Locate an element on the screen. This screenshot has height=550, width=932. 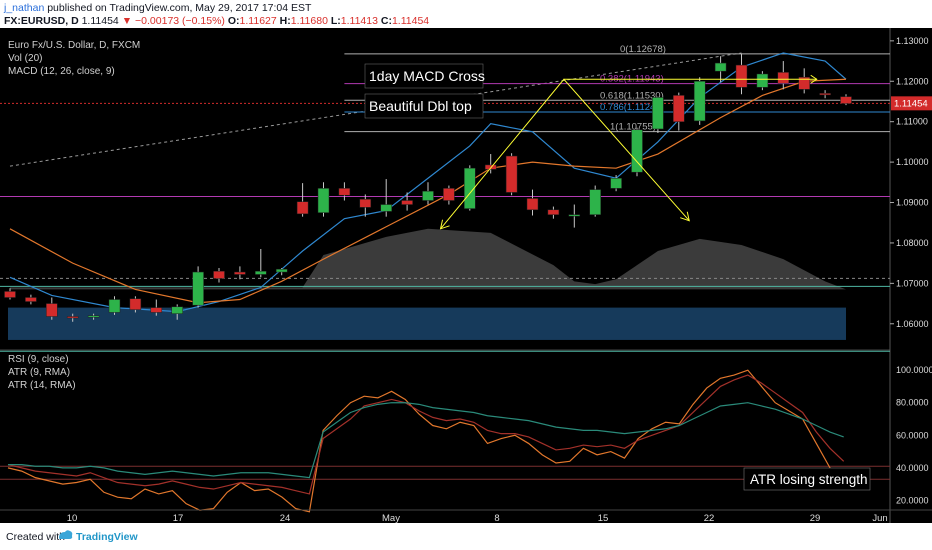
legend-atr14: ATR (14, RMA) is located at coordinates (42, 385).